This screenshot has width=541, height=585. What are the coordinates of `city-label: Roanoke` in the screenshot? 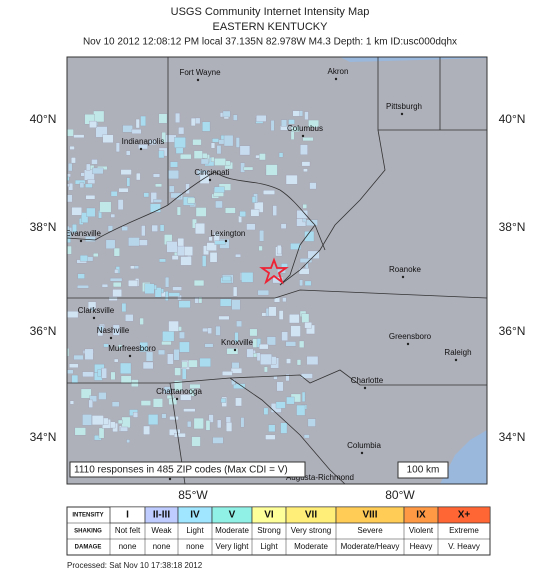 It's located at (405, 269).